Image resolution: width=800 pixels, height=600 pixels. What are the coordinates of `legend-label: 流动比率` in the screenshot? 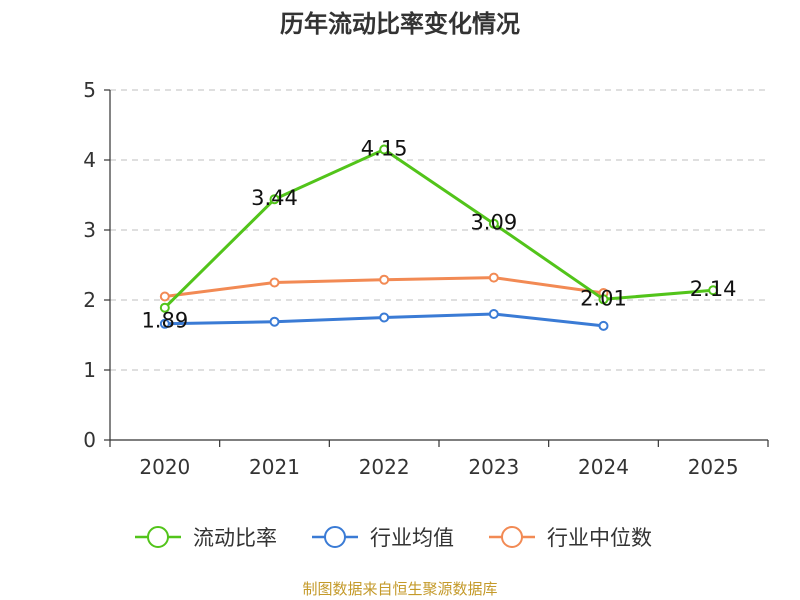 It's located at (235, 538).